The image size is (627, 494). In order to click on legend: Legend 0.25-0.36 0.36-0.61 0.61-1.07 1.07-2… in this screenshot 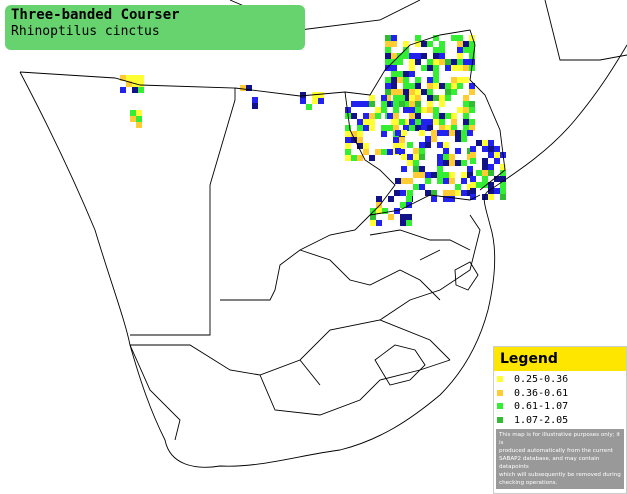, I will do `click(560, 420)`.